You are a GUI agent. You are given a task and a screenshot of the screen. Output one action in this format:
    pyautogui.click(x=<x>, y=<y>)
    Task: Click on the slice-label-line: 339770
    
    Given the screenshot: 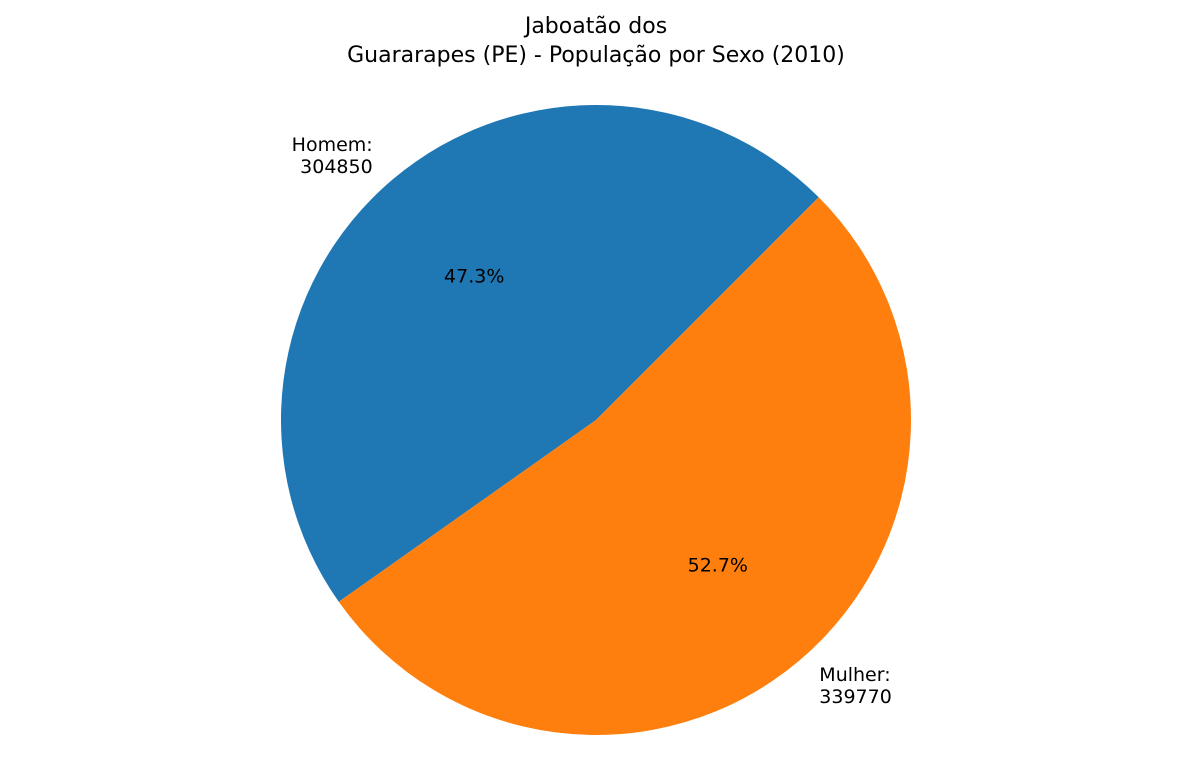 What is the action you would take?
    pyautogui.click(x=855, y=697)
    